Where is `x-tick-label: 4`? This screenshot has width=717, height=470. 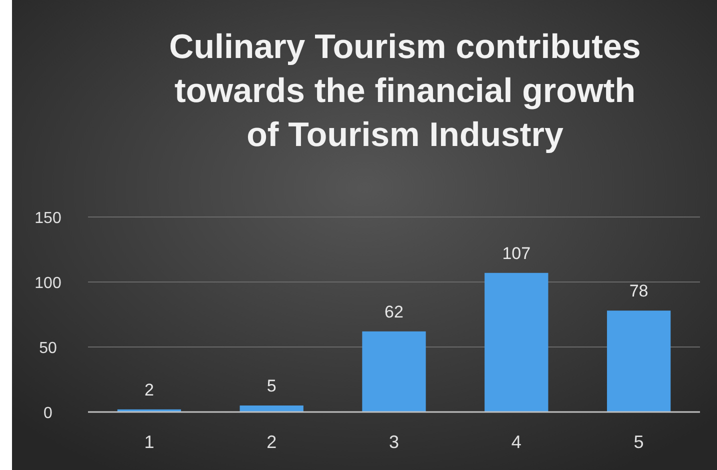 x-tick-label: 4 is located at coordinates (516, 442).